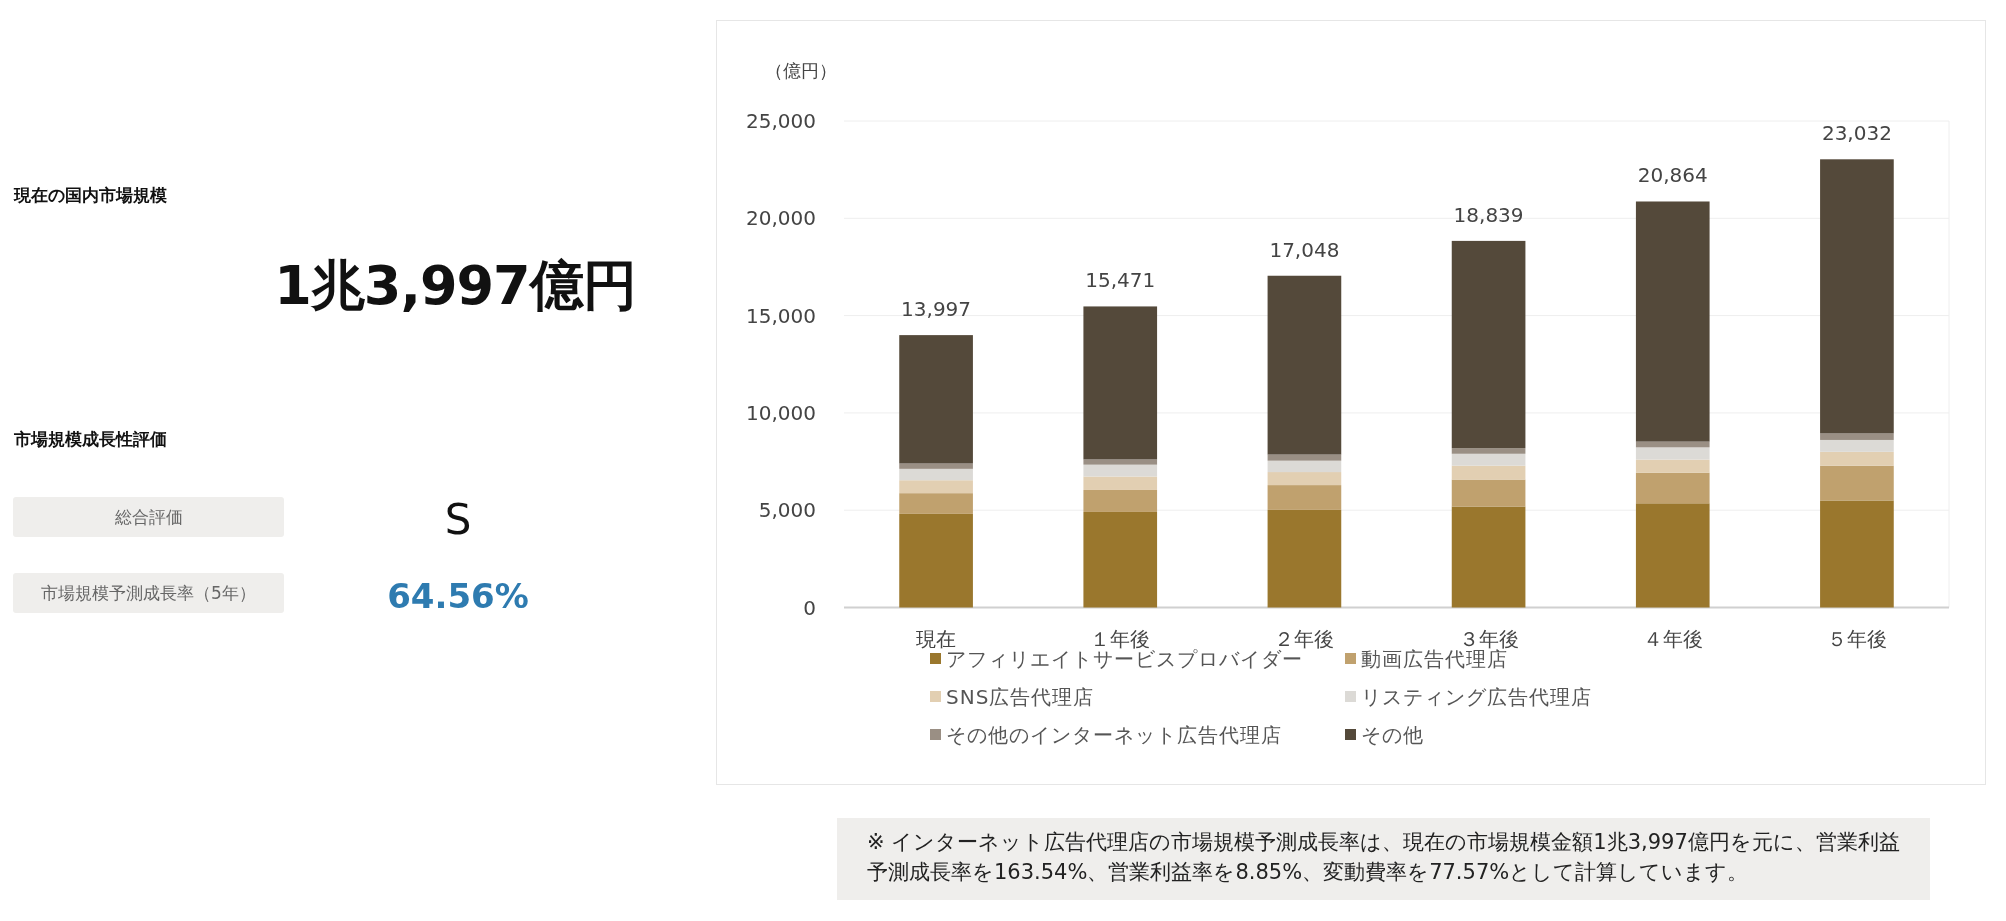 Image resolution: width=2006 pixels, height=921 pixels. Describe the element at coordinates (1856, 133) in the screenshot. I see `total-label: 23,032` at that location.